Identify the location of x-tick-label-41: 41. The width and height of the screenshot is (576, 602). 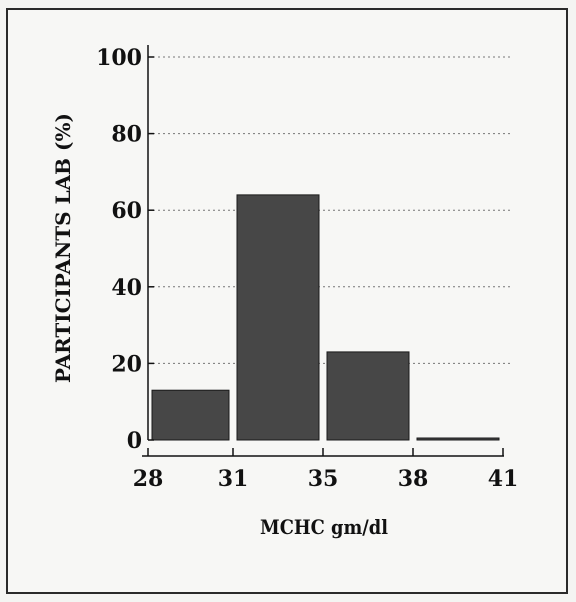
(503, 479).